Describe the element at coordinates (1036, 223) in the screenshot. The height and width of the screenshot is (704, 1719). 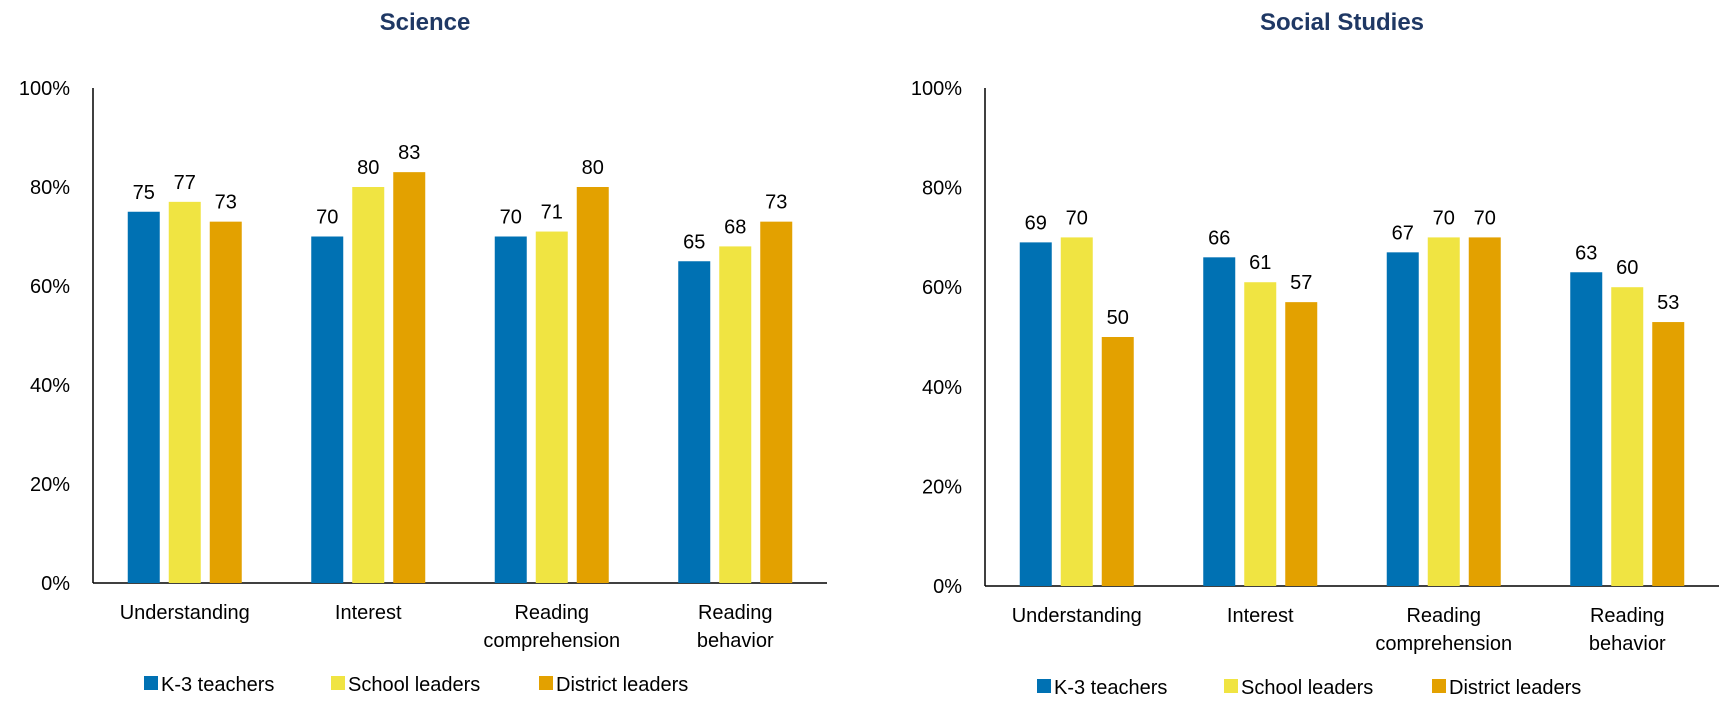
I see `data-label: 69` at that location.